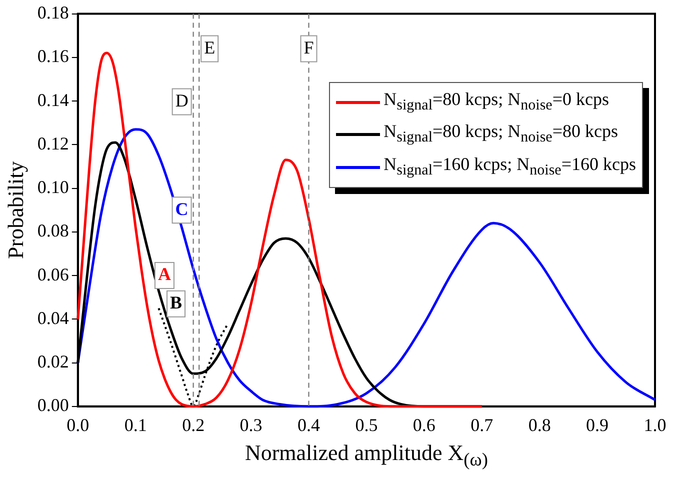  Describe the element at coordinates (510, 166) in the screenshot. I see `legend-label: N$_{signal}$=160 kcps; N$_{noise}$=160 kcps` at that location.